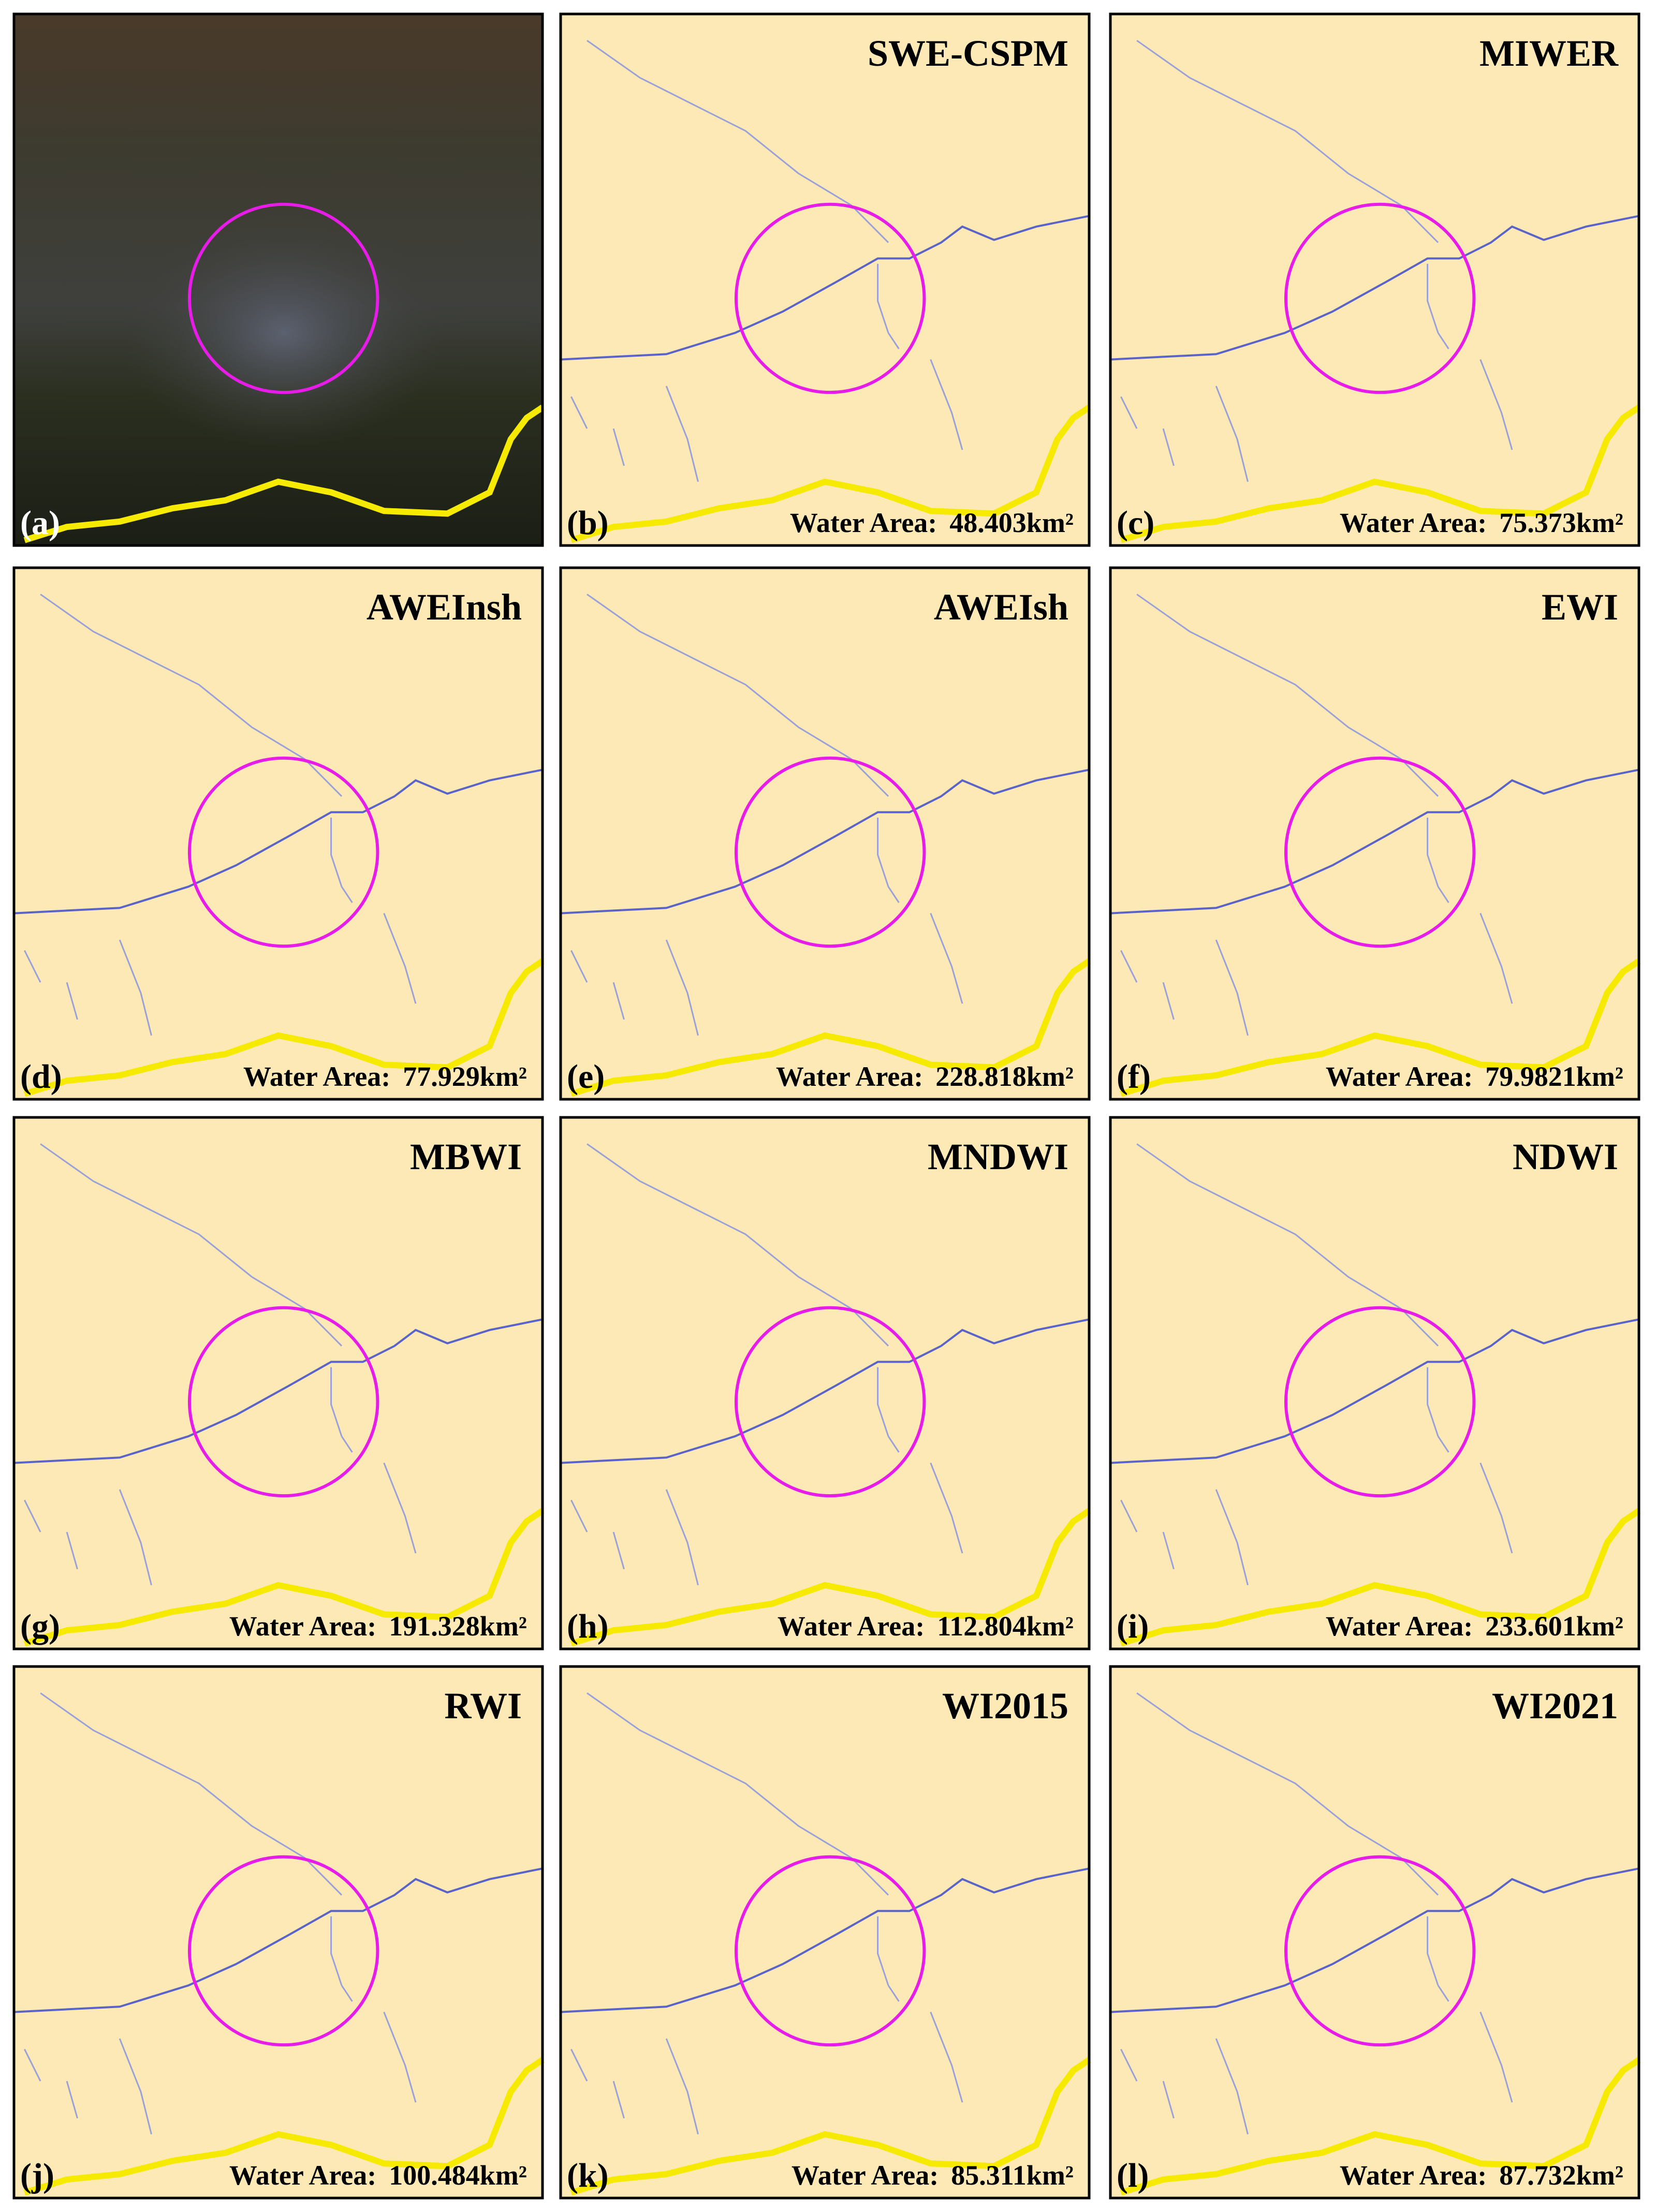 Image resolution: width=1656 pixels, height=2212 pixels. Describe the element at coordinates (1133, 1626) in the screenshot. I see `panel-label: (i)` at that location.